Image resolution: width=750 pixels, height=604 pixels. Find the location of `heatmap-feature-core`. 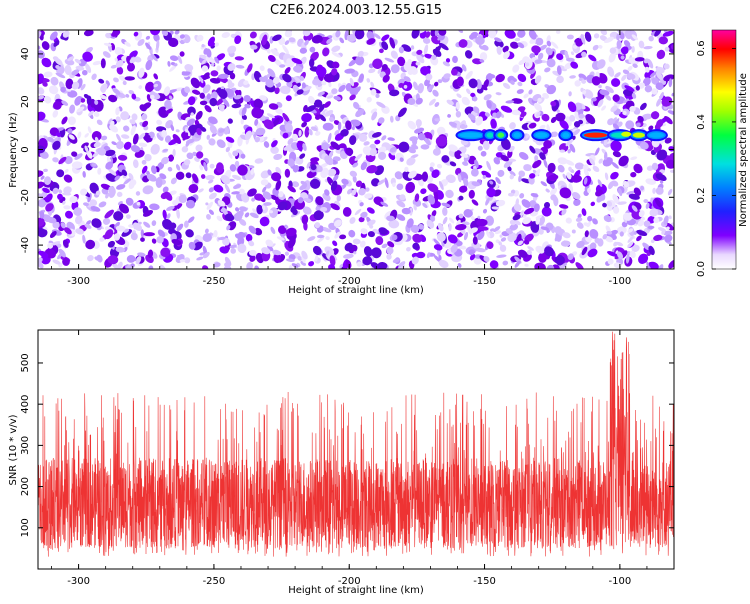

heatmap-feature-core is located at coordinates (541, 135).